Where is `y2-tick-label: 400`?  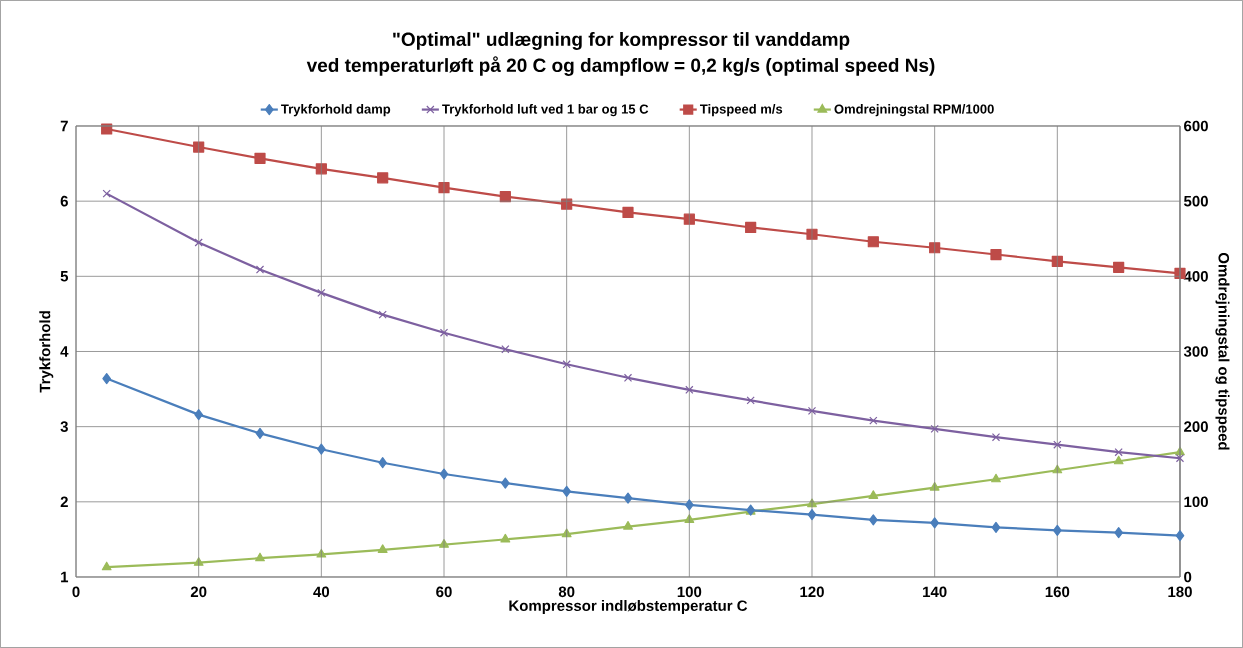 y2-tick-label: 400 is located at coordinates (1195, 276).